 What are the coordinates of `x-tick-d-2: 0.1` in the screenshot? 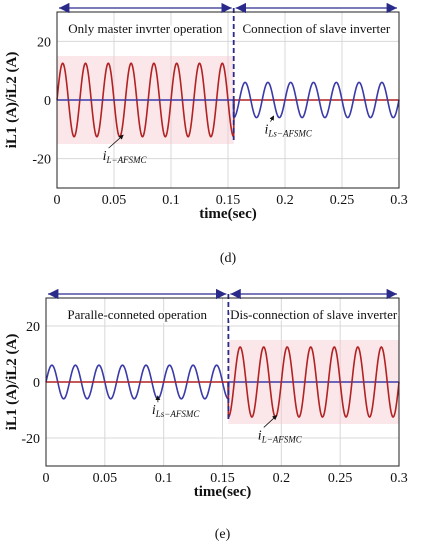 It's located at (171, 200).